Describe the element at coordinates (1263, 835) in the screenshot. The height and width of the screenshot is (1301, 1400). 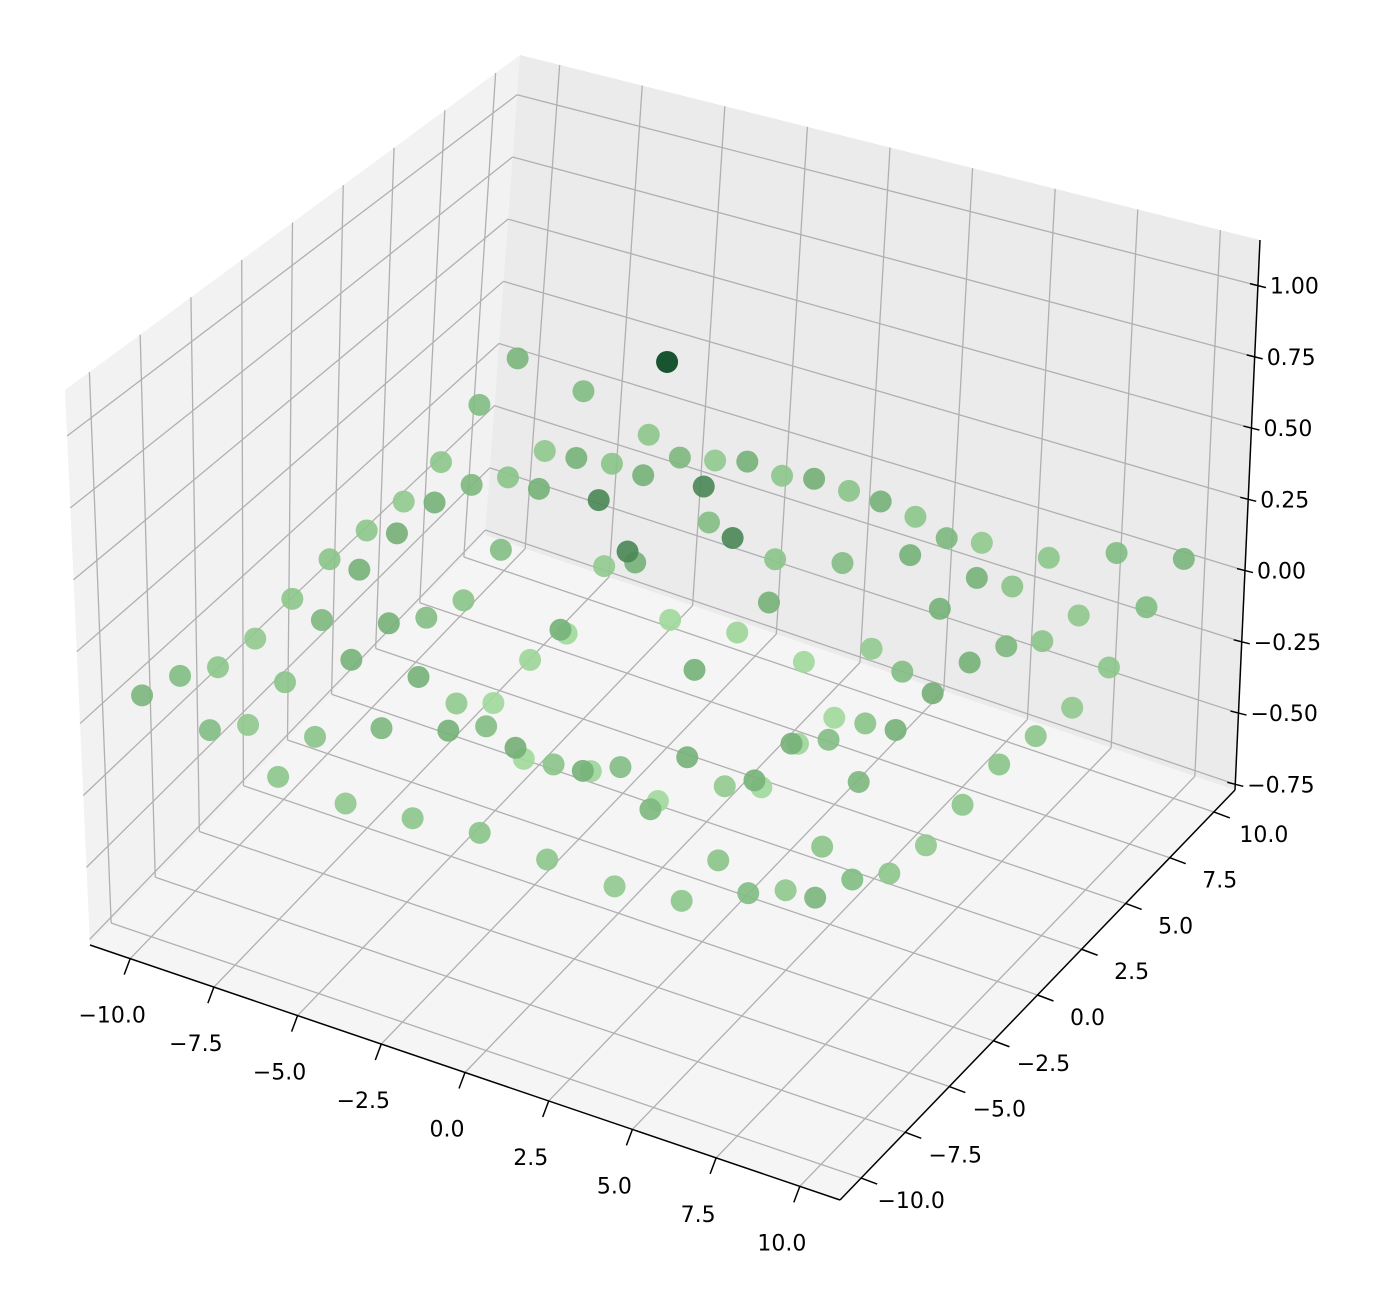
I see `y-tick-label: 10.0` at that location.